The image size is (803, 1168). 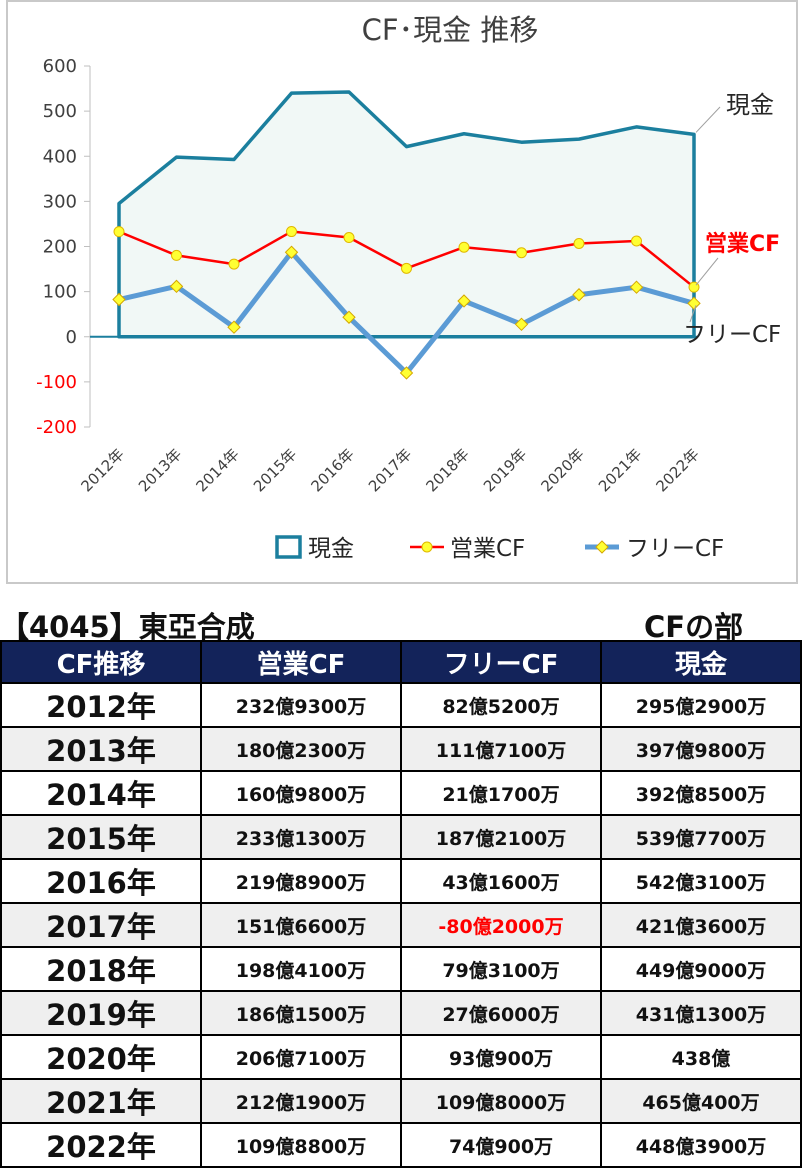 What do you see at coordinates (701, 1013) in the screenshot?
I see `cash-cell: 431億1300万` at bounding box center [701, 1013].